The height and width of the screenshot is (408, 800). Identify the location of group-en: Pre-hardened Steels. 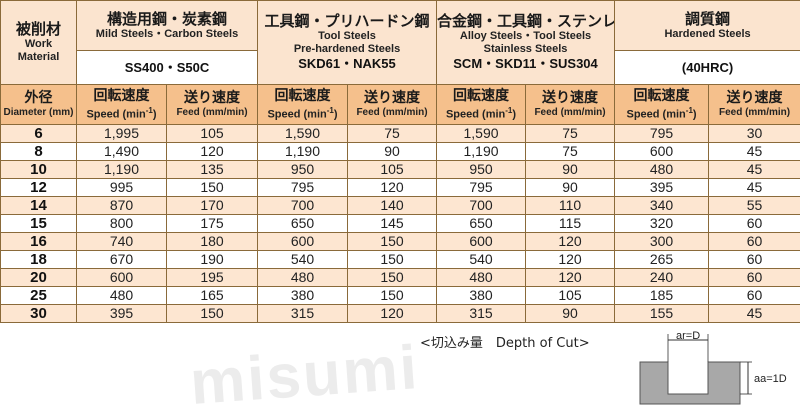
(347, 49).